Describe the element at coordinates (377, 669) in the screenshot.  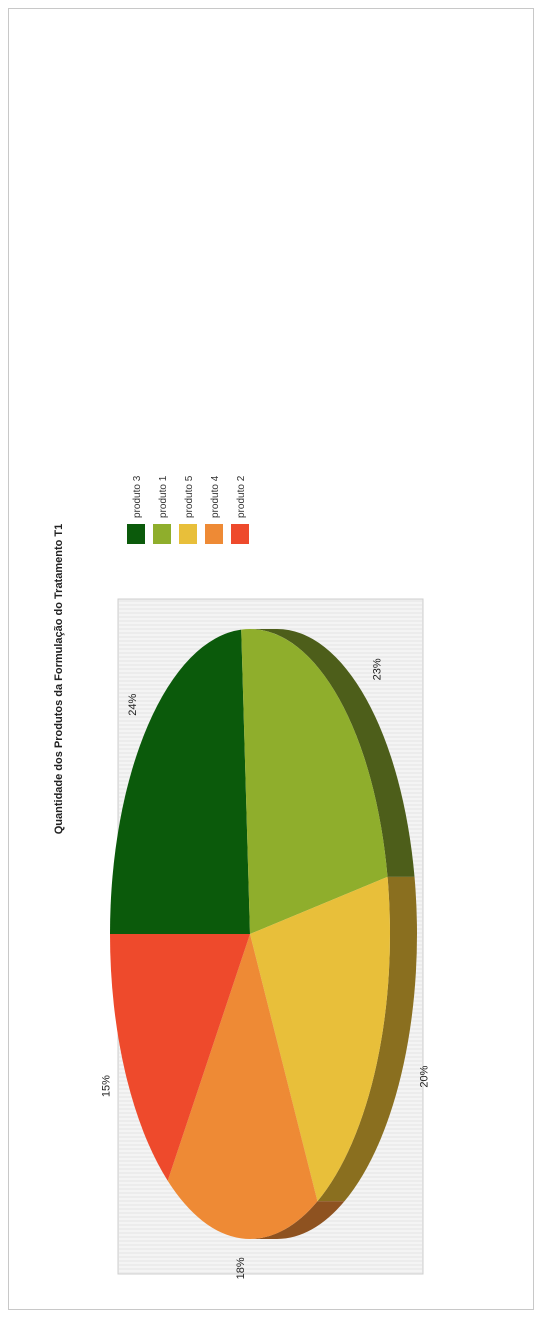
I see `data-label-produto-1: 23%` at that location.